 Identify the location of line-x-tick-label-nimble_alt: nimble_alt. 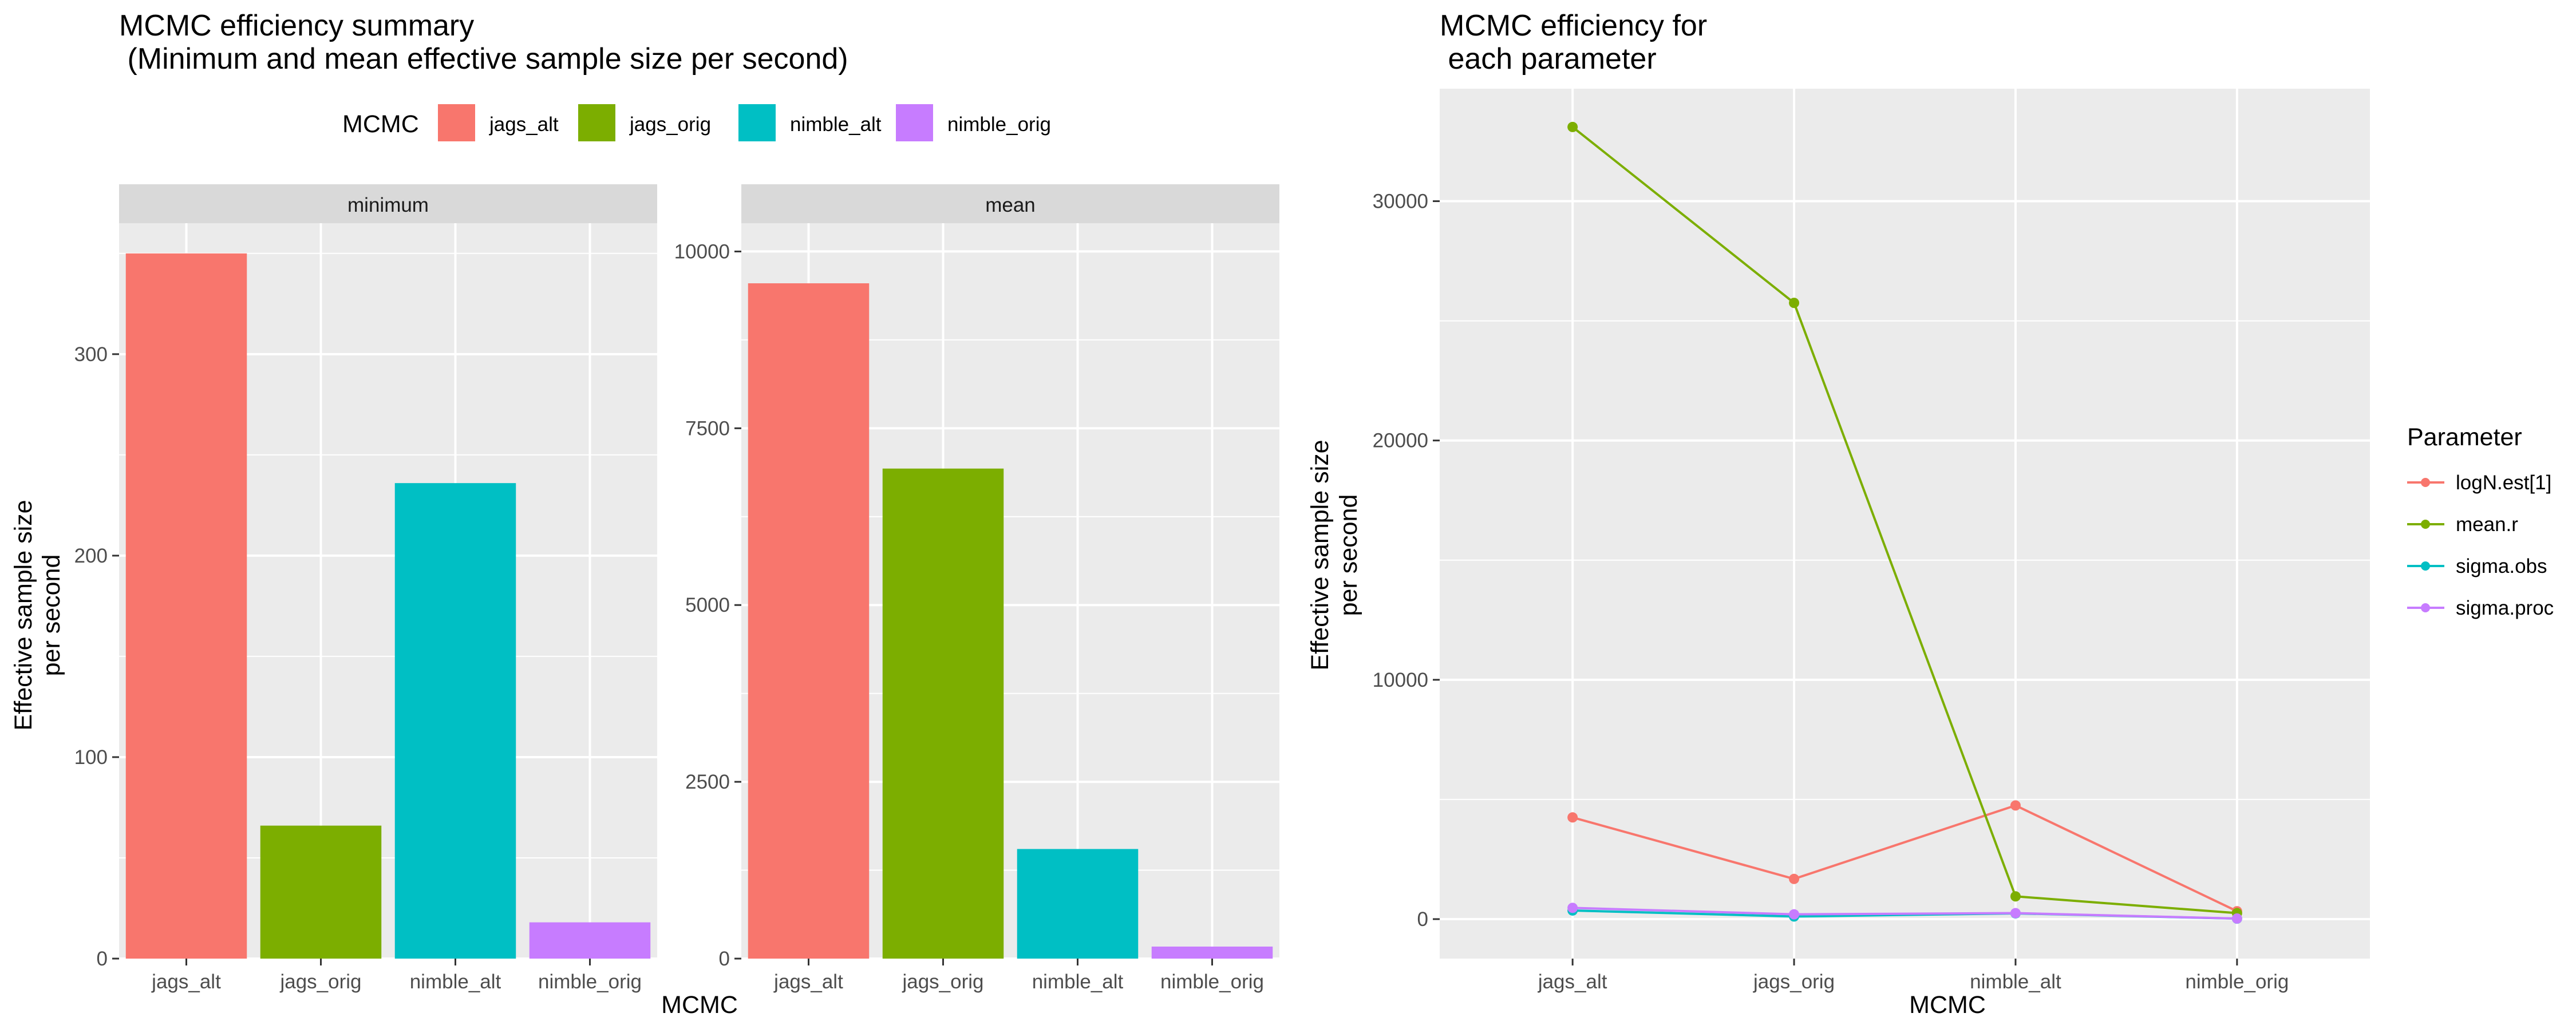
(2015, 982).